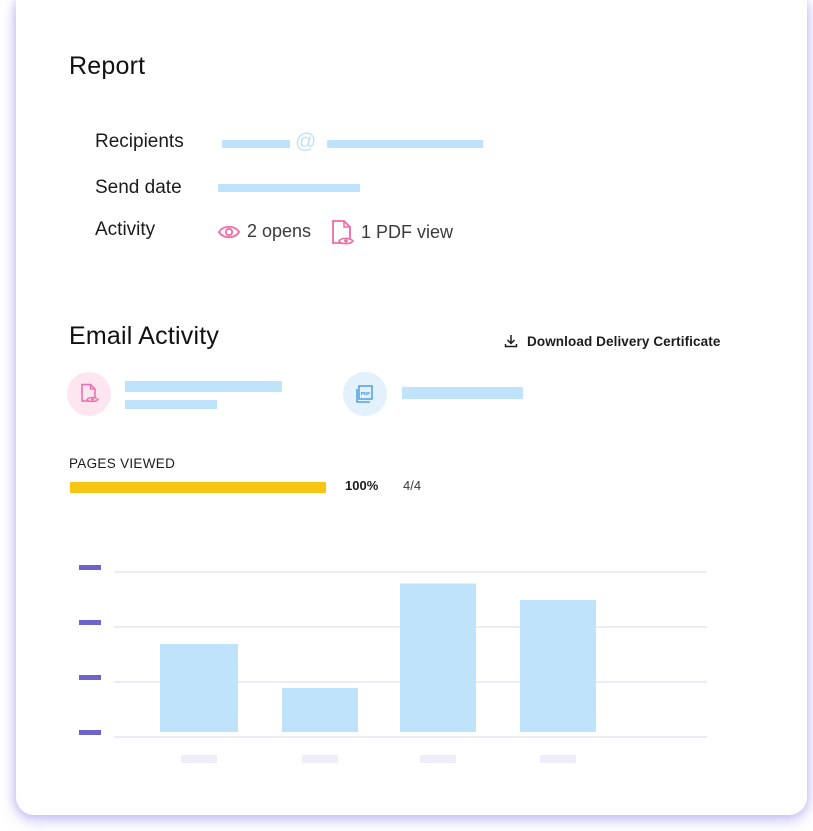 The height and width of the screenshot is (831, 813). Describe the element at coordinates (171, 404) in the screenshot. I see `activity-subtitle-placeholder` at that location.